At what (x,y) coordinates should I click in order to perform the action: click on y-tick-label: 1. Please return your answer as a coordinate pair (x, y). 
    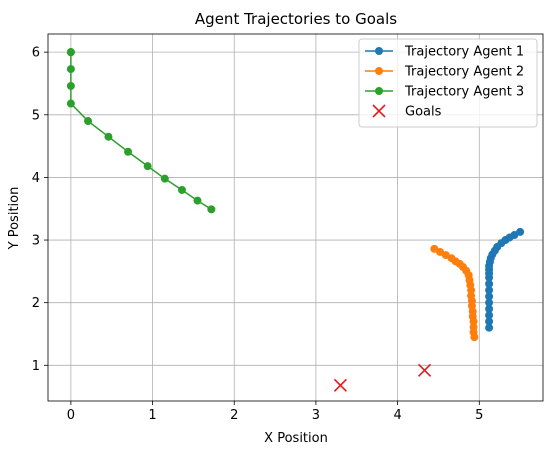
    Looking at the image, I should click on (36, 366).